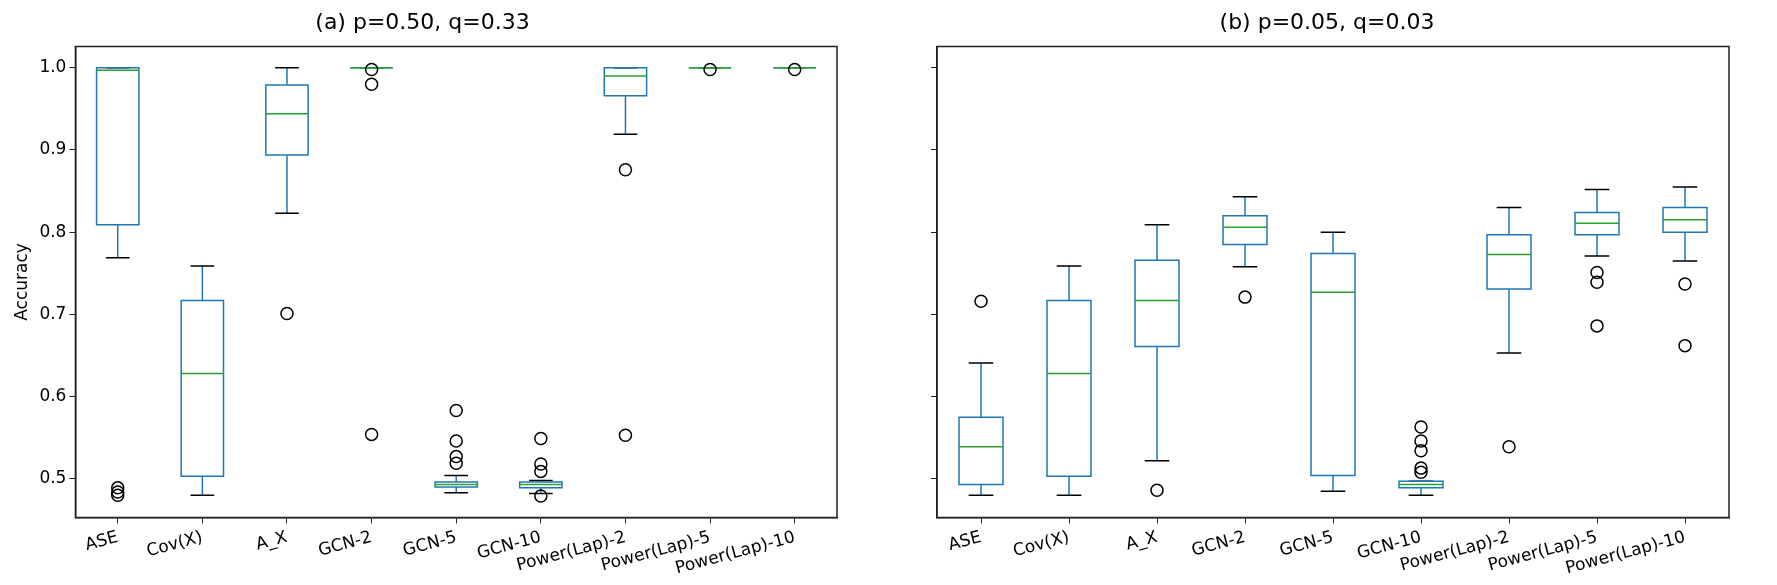  Describe the element at coordinates (1327, 21) in the screenshot. I see `chart-title: (b) p=0.05, q=0.03` at that location.